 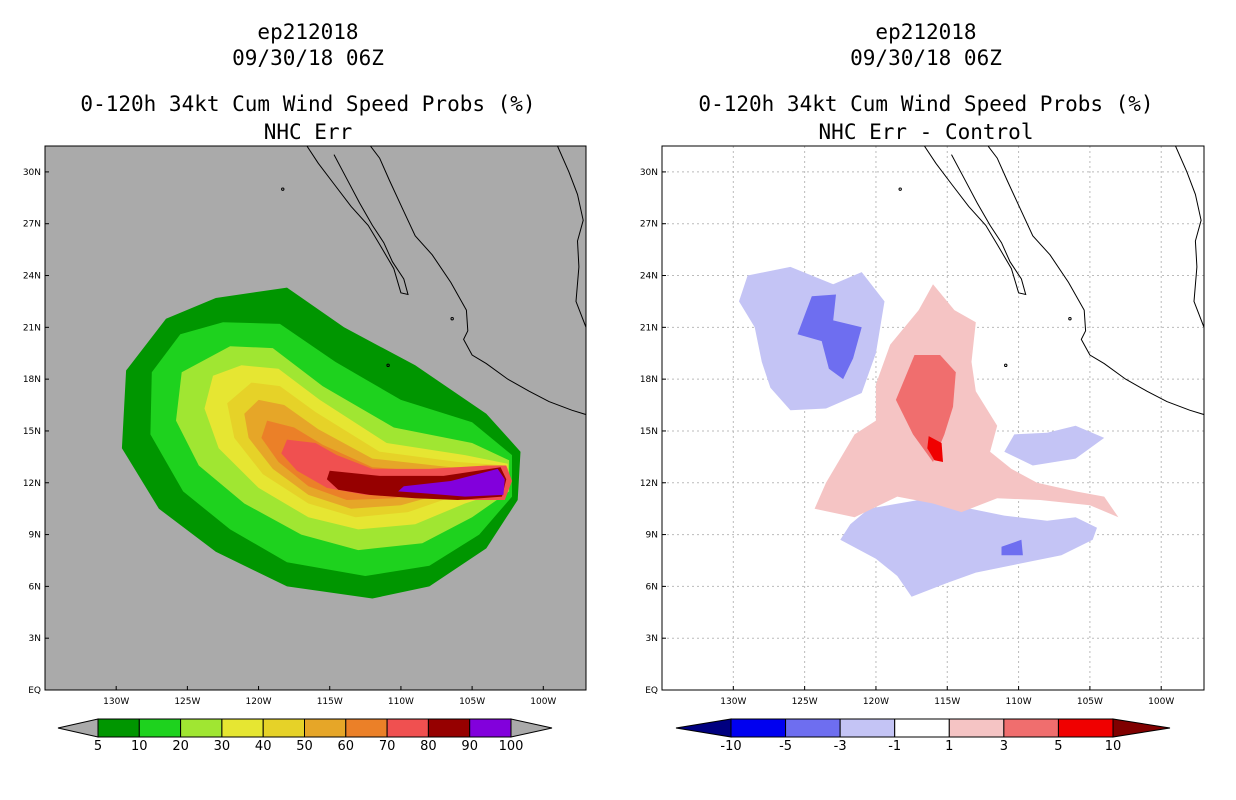 I want to click on colorbar-label: 1, so click(x=949, y=746).